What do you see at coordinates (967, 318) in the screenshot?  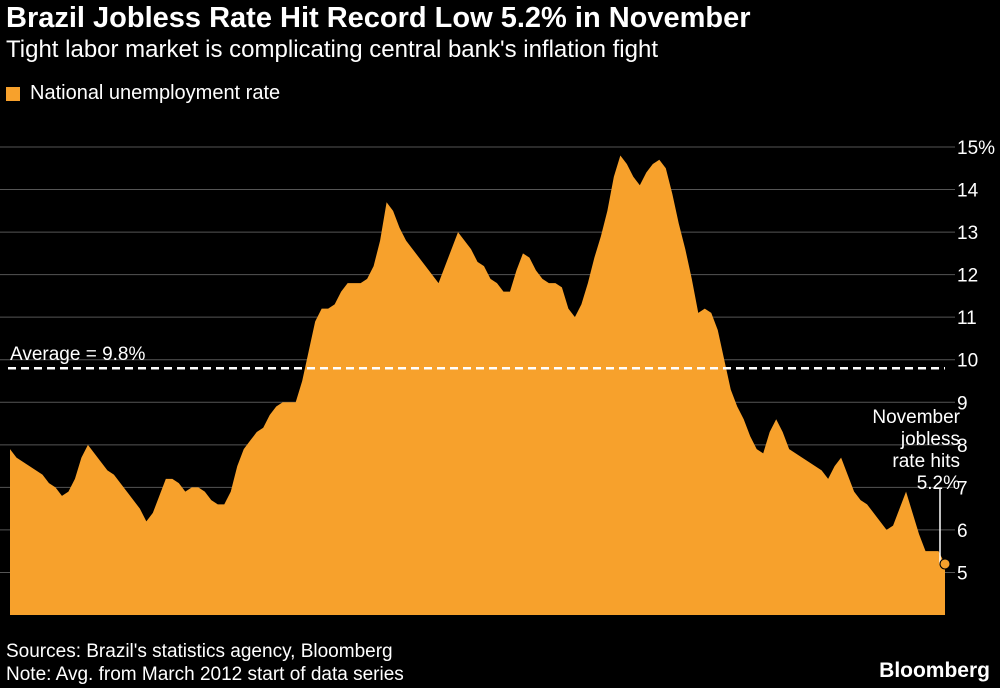 I see `y-tick-label: 11` at bounding box center [967, 318].